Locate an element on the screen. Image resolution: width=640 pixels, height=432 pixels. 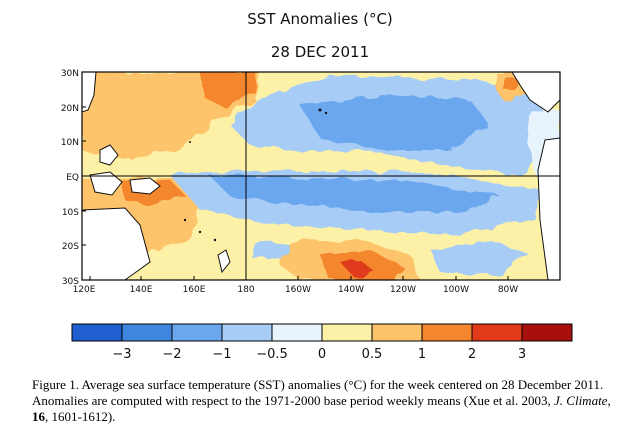
lat-label: 10S is located at coordinates (70, 213).